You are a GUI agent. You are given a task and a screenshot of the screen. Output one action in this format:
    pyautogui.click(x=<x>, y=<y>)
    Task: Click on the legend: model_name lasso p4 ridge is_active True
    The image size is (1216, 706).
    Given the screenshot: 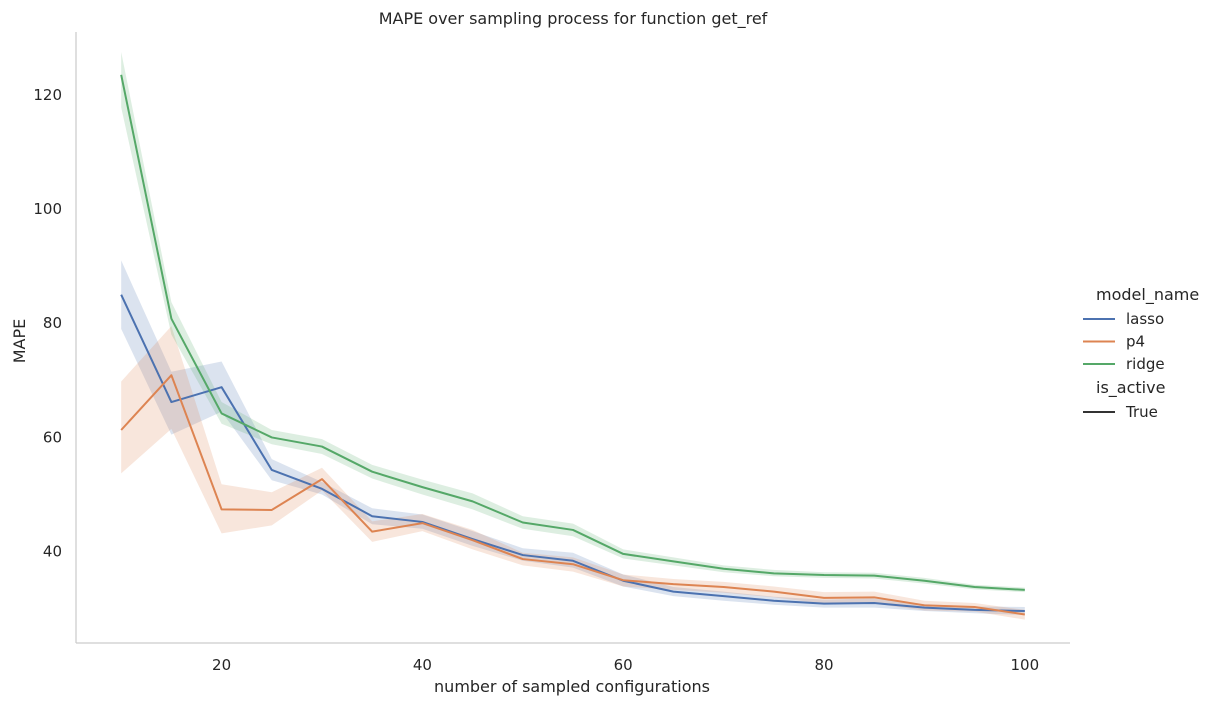 What is the action you would take?
    pyautogui.click(x=1141, y=353)
    